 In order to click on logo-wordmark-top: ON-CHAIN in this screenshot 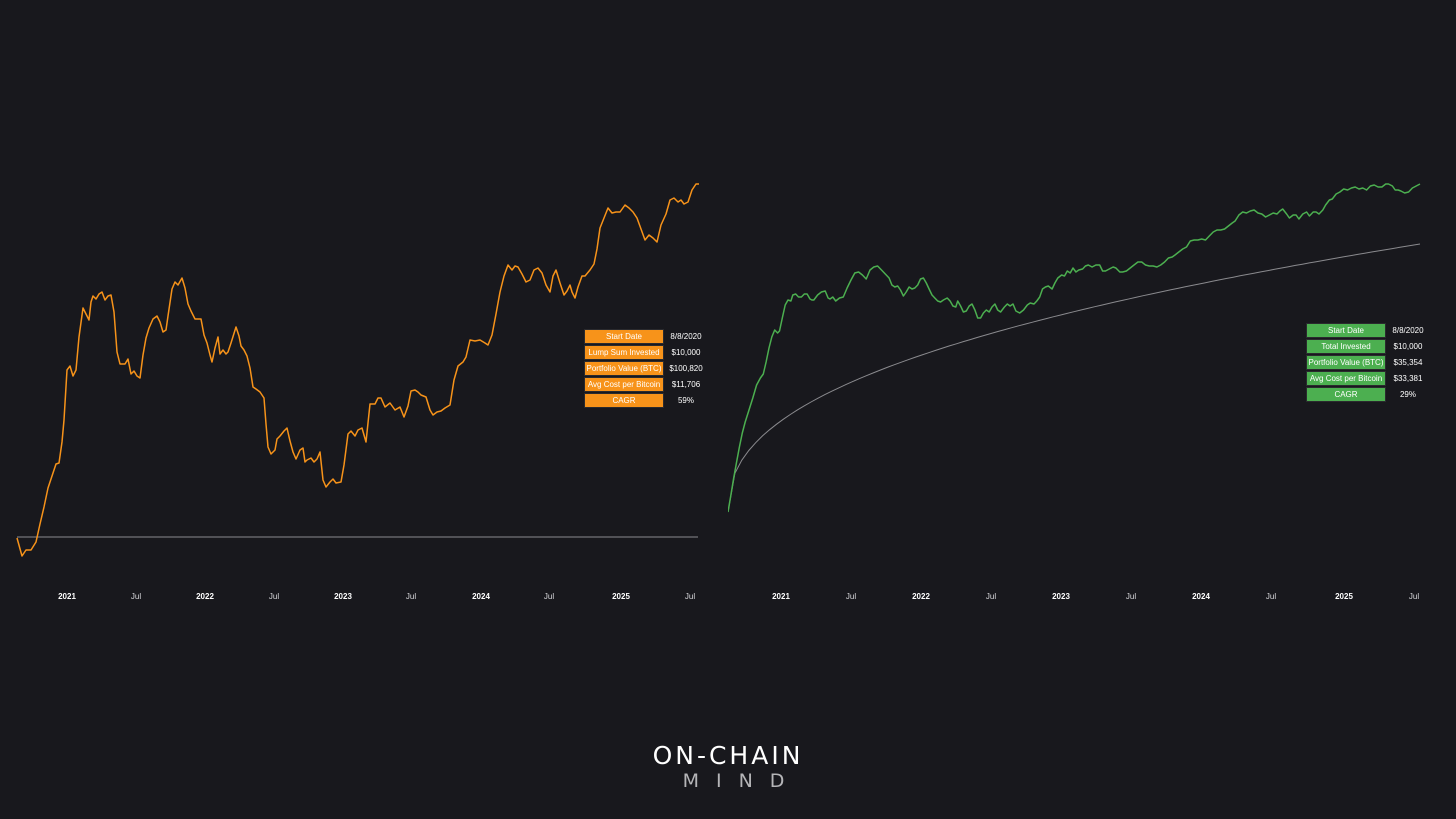, I will do `click(728, 755)`.